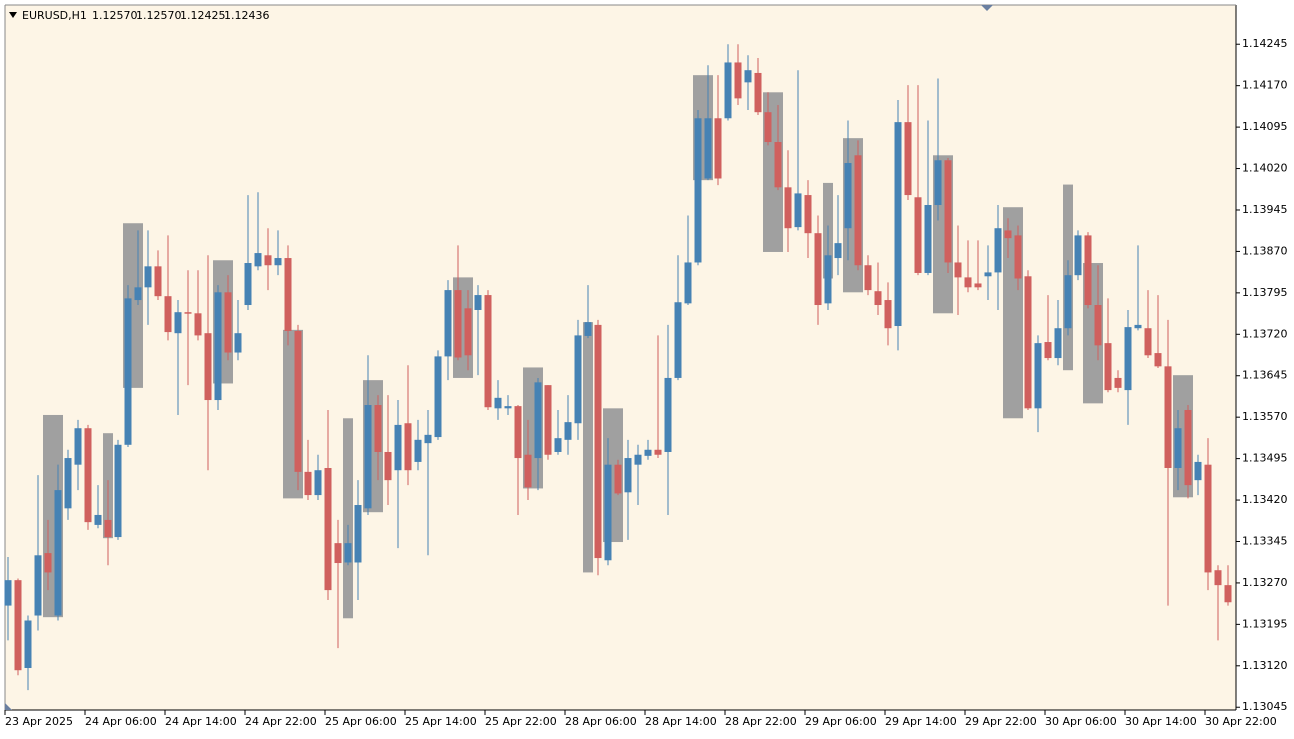 The width and height of the screenshot is (1294, 739). I want to click on y-tick-label: 1.13645, so click(1265, 375).